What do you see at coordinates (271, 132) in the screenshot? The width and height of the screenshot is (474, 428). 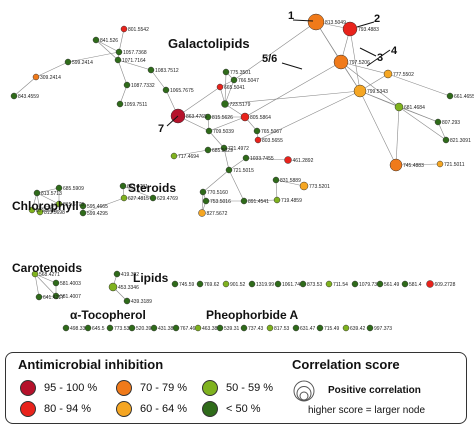 I see `node-mz-label: 765.5067` at bounding box center [271, 132].